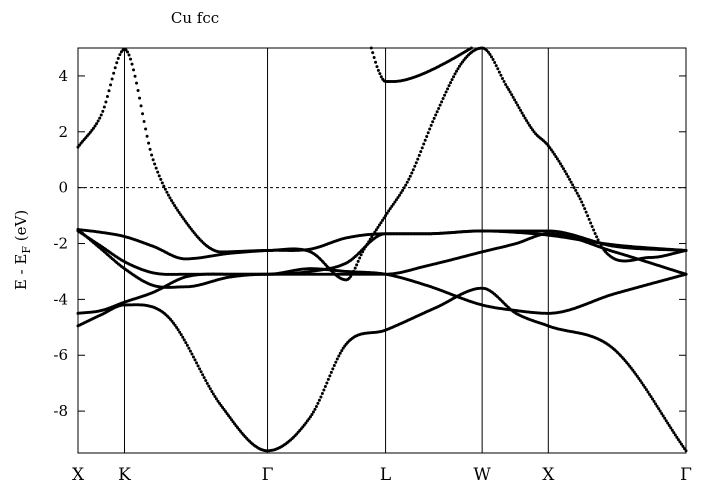 This screenshot has width=704, height=501. I want to click on y-tick-label: 0, so click(63, 188).